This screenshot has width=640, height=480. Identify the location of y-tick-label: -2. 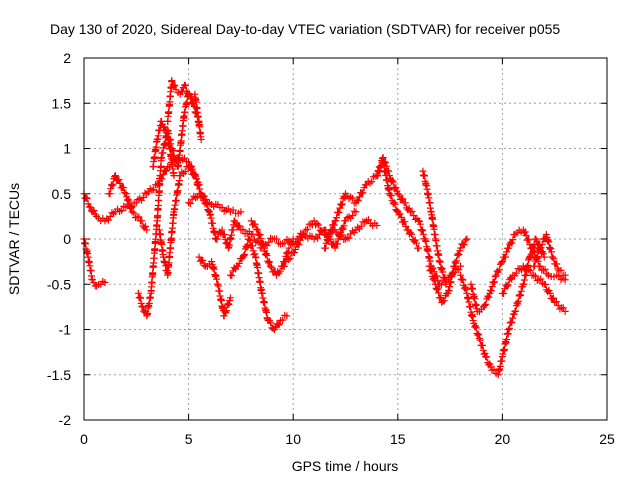
(65, 420).